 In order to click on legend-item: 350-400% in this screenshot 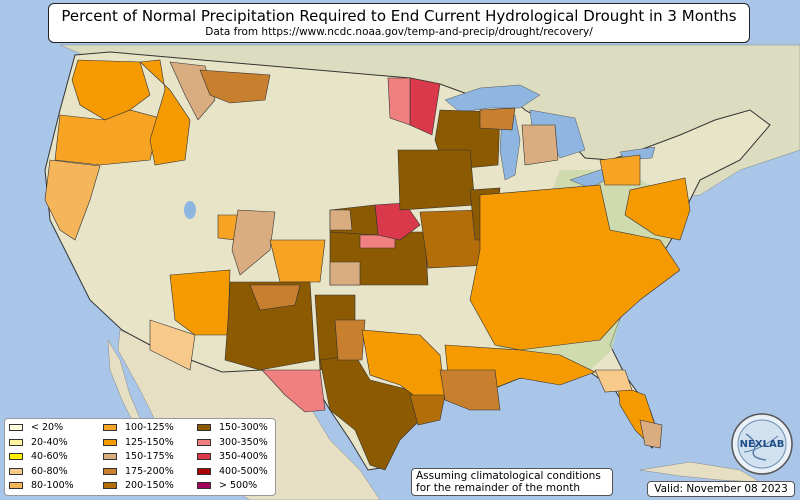, I will do `click(232, 456)`.